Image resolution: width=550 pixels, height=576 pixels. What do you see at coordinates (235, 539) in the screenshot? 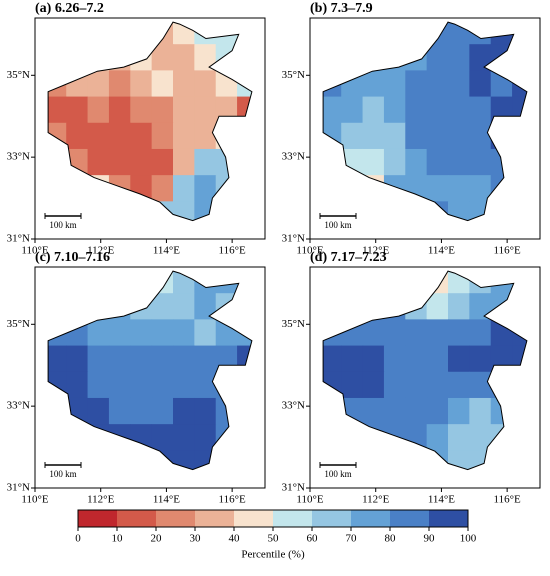
I see `colorbar-tick-label: 40` at bounding box center [235, 539].